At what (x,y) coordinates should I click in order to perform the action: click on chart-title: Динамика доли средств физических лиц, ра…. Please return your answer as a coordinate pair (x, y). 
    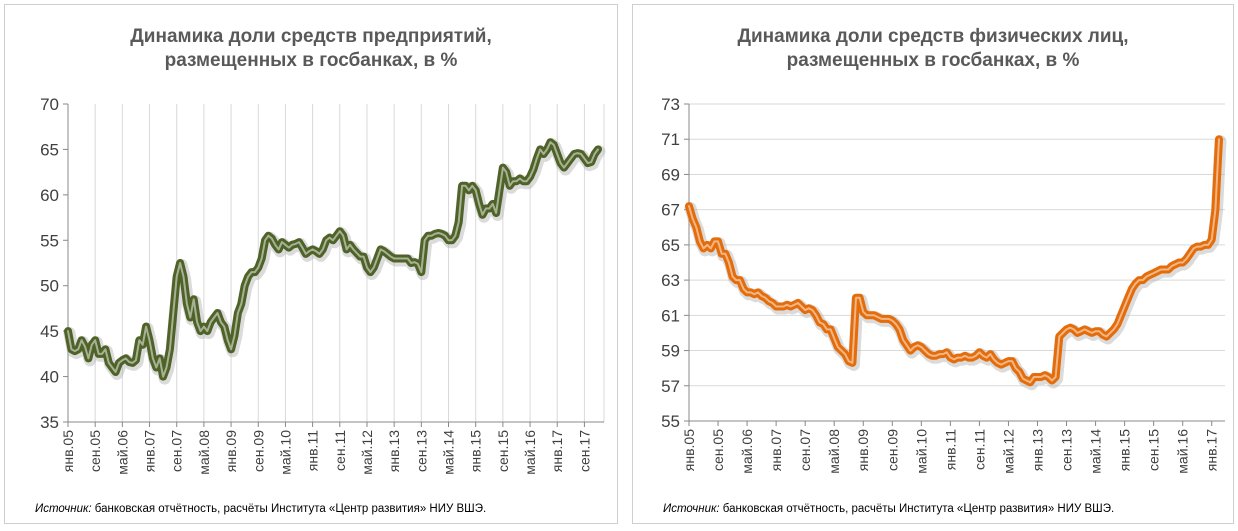
    Looking at the image, I should click on (933, 49).